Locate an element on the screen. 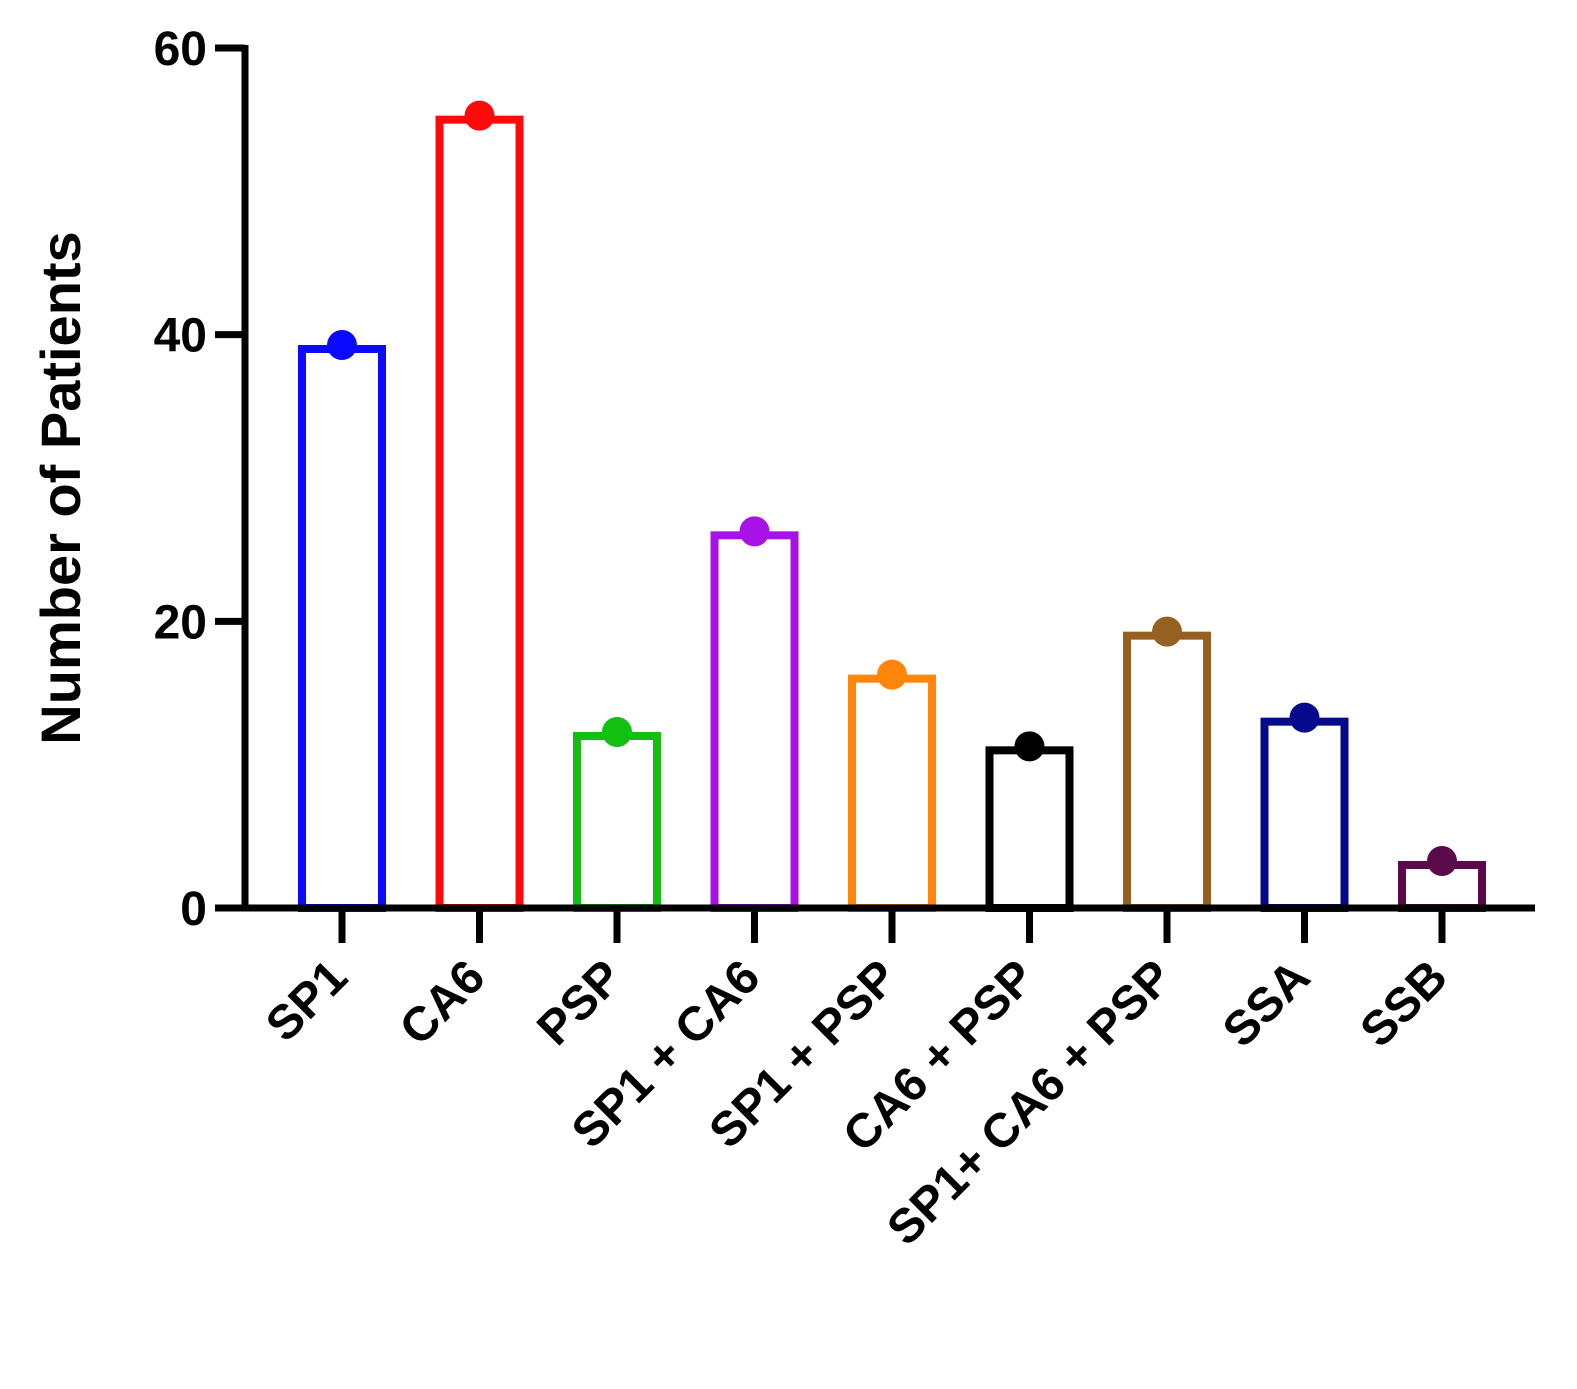 The image size is (1577, 1389). y-tick-label: 20 is located at coordinates (180, 622).